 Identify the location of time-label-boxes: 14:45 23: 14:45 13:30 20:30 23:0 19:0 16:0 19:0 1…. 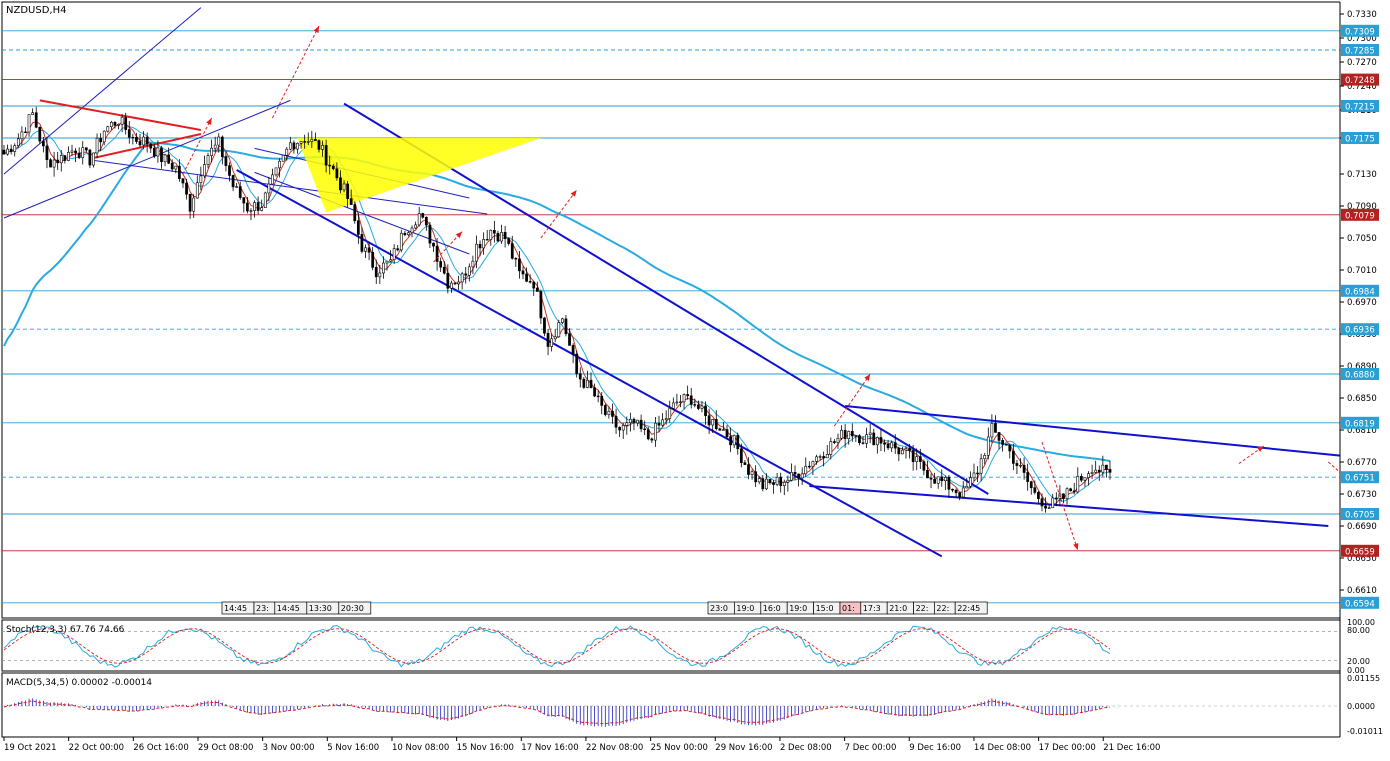
(604, 608).